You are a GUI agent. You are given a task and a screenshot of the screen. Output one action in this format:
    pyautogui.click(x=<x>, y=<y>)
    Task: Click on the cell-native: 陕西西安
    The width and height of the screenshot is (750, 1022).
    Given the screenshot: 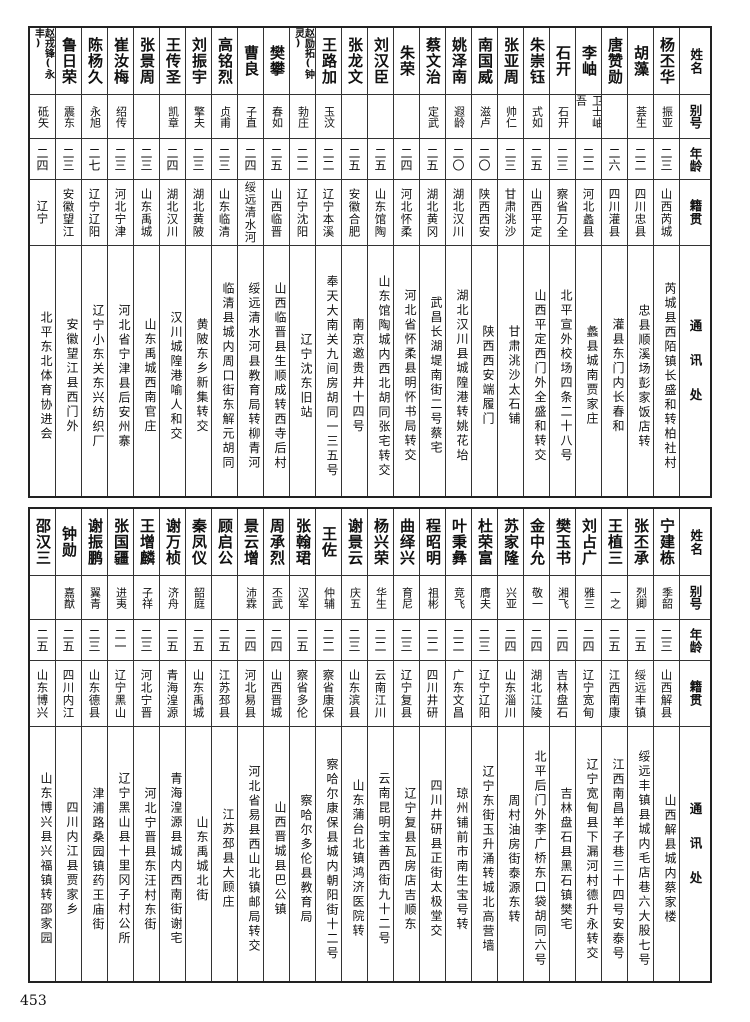 What is the action you would take?
    pyautogui.click(x=484, y=213)
    